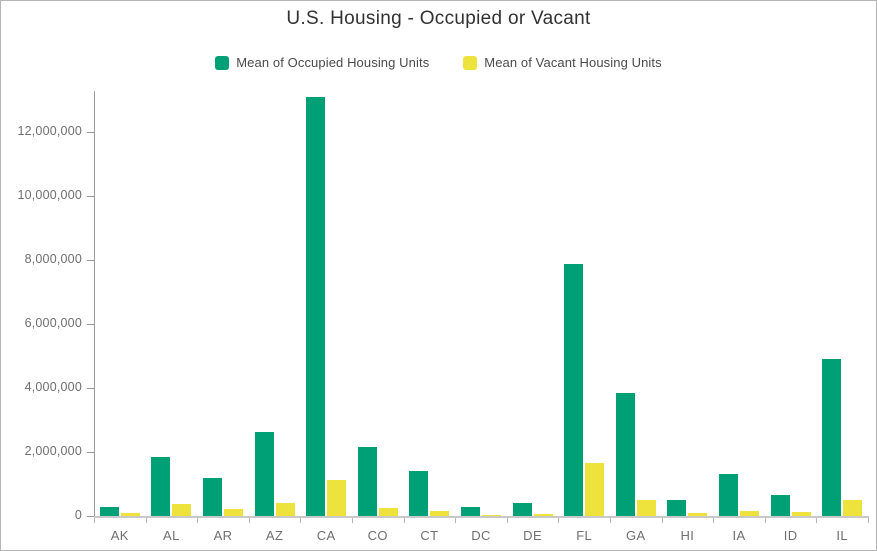 The height and width of the screenshot is (551, 877). Describe the element at coordinates (222, 62) in the screenshot. I see `occupied-series-swatch` at that location.